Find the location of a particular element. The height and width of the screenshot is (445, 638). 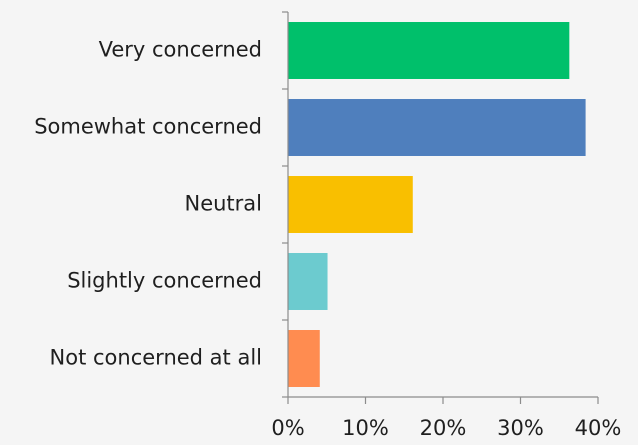

bar-slightly-concerned is located at coordinates (308, 281).